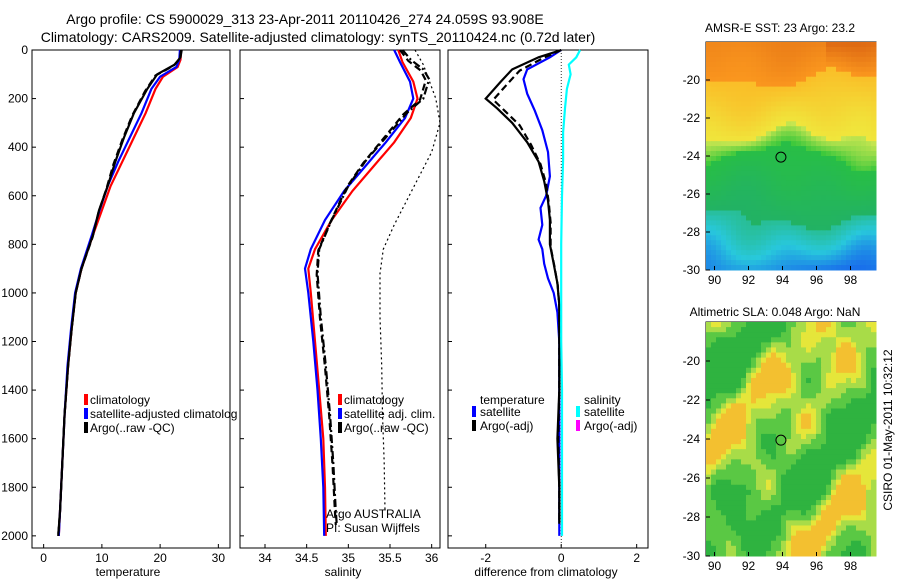 The width and height of the screenshot is (900, 580). I want to click on legend-swatch-climatology, so click(86, 399).